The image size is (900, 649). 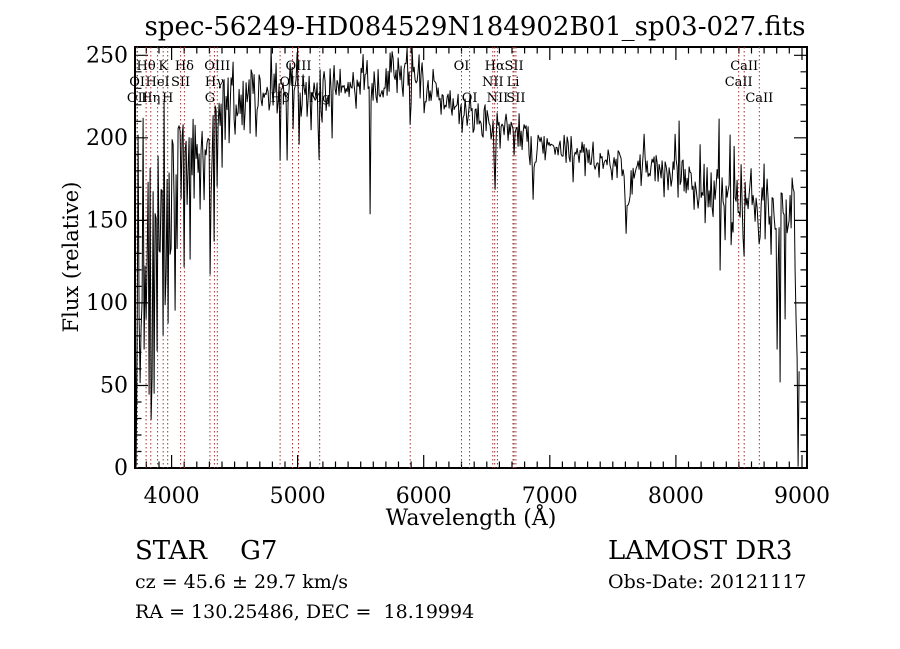 I want to click on x-tick-label: 5000, so click(x=298, y=496).